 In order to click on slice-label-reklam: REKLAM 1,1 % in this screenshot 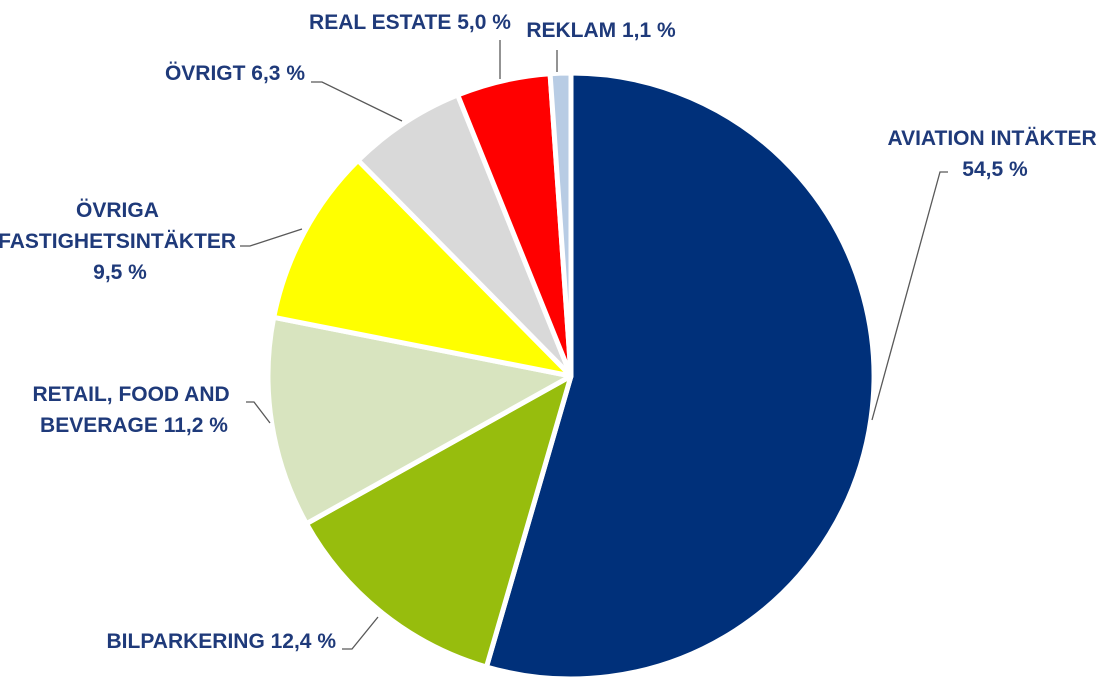, I will do `click(601, 30)`.